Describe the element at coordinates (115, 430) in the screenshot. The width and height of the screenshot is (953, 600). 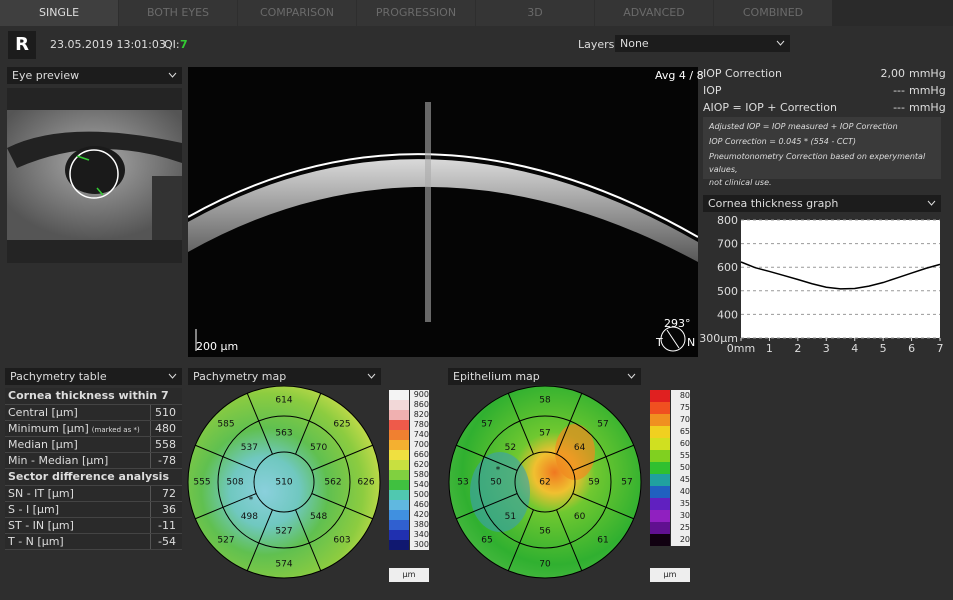
I see `row-note: (marked as *)` at that location.